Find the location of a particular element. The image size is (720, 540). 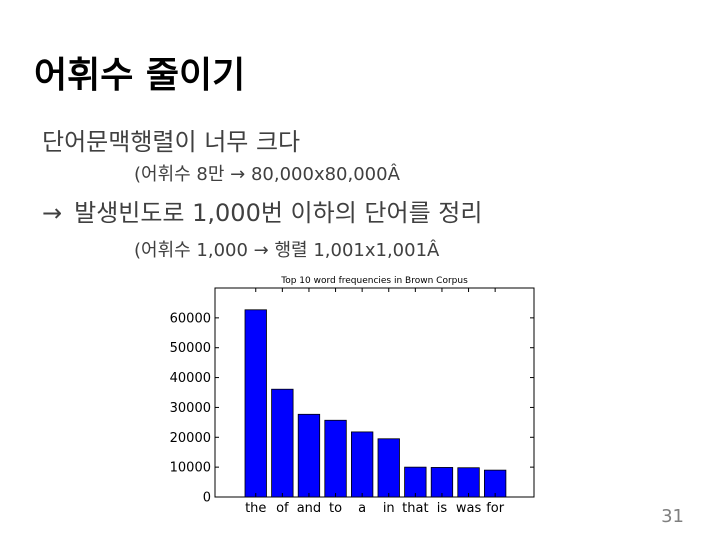

y-tick-label: 0 is located at coordinates (207, 498).